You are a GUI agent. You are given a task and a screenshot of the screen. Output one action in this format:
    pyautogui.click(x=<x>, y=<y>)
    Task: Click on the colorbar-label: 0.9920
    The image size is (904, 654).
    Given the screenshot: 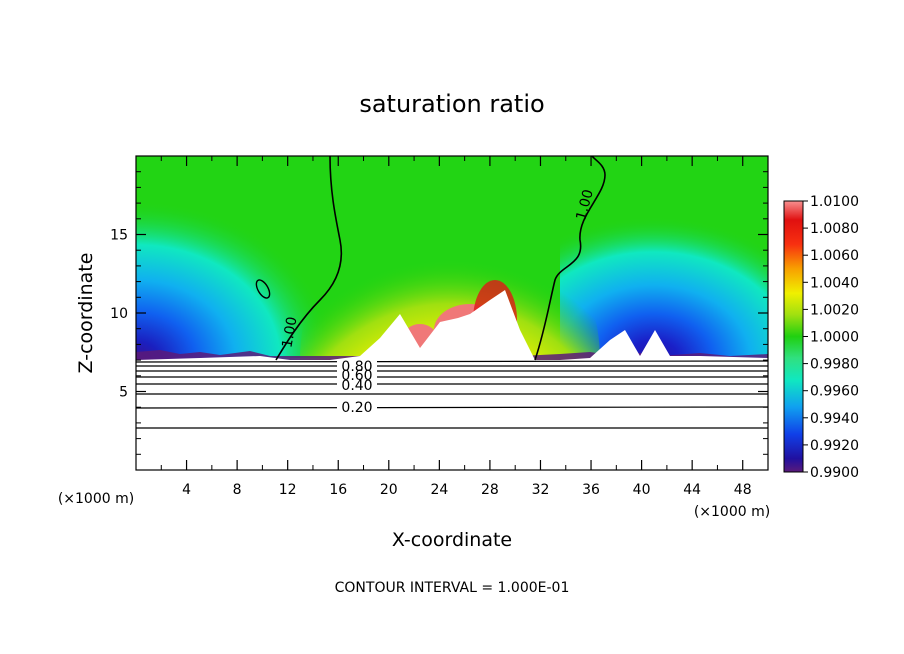 What is the action you would take?
    pyautogui.click(x=834, y=446)
    